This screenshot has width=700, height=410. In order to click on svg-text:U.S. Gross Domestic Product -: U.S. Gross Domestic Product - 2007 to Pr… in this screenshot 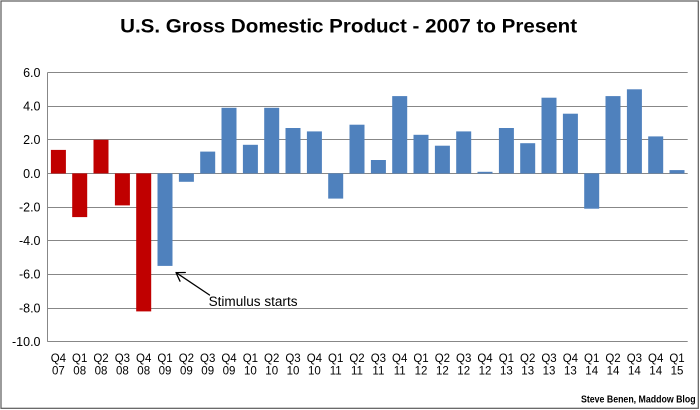, I will do `click(349, 27)`.